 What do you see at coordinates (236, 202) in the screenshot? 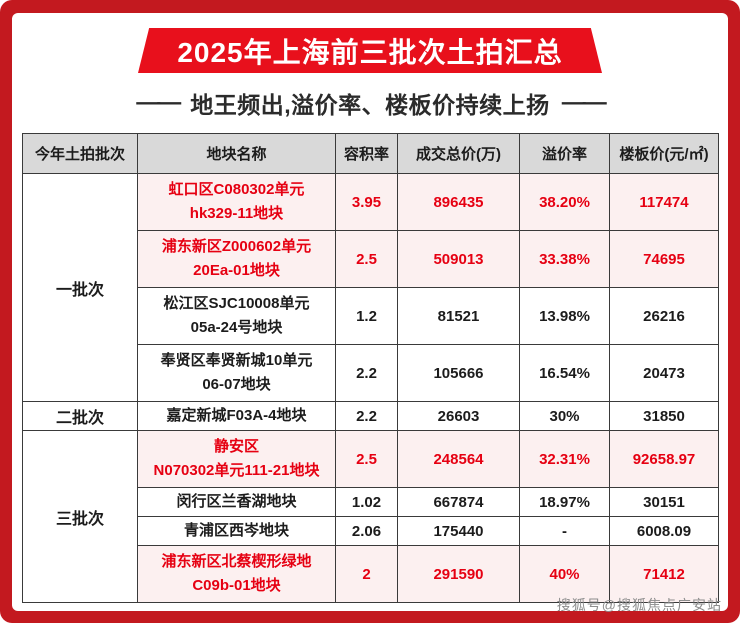
I see `plot-name-cell: 虹口区C080302单元 hk329-11地块` at bounding box center [236, 202].